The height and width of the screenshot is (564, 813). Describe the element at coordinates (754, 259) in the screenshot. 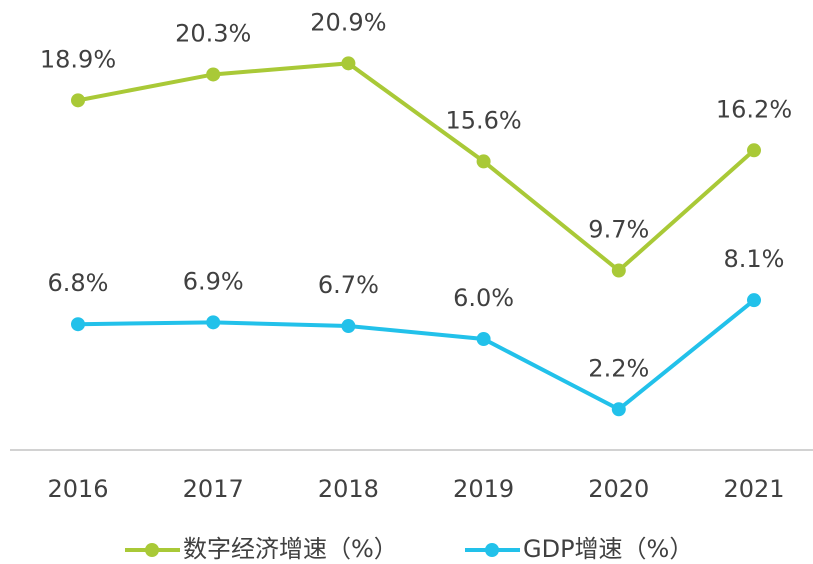

I see `data-label: 8.1%` at that location.